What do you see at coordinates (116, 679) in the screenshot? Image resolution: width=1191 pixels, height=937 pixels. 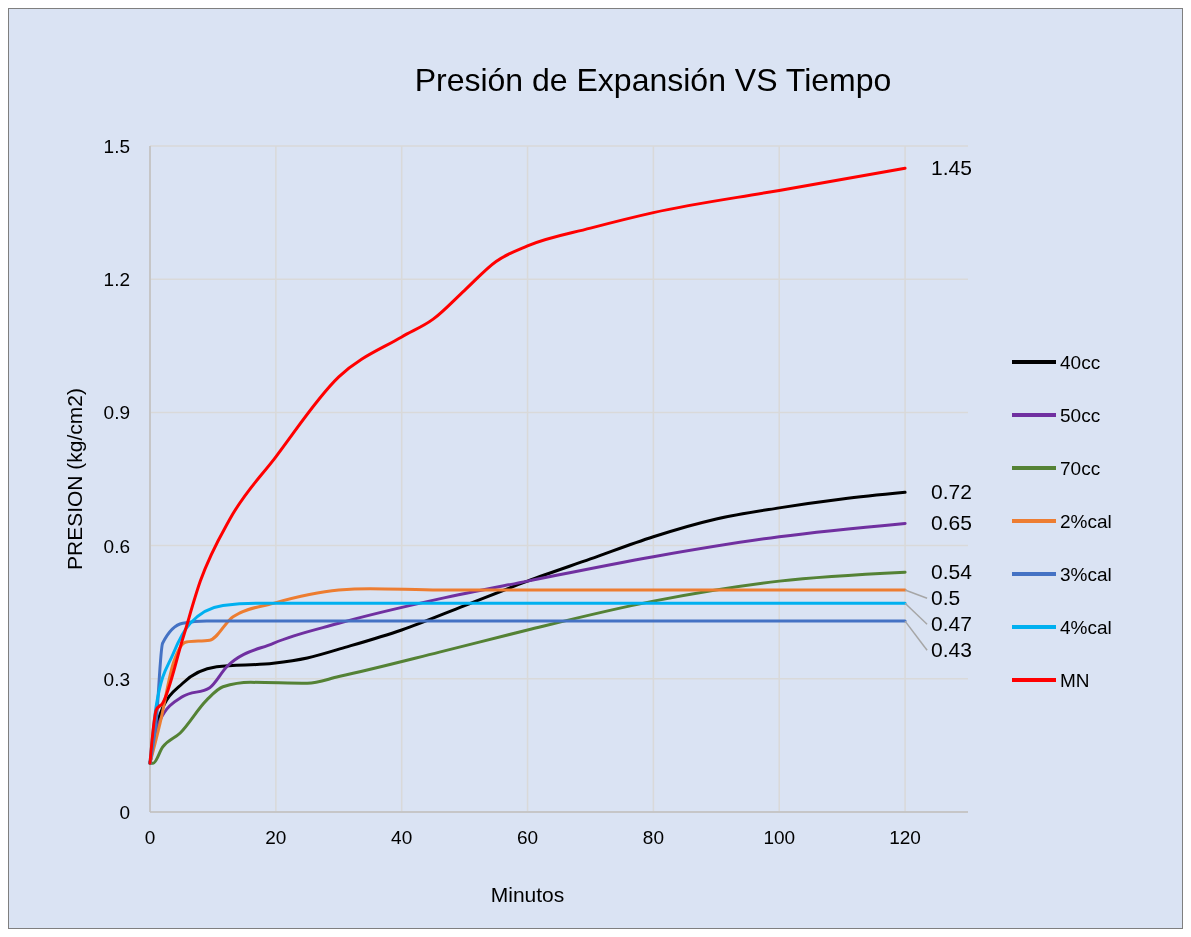 I see `y-tick-label: 0.3` at bounding box center [116, 679].